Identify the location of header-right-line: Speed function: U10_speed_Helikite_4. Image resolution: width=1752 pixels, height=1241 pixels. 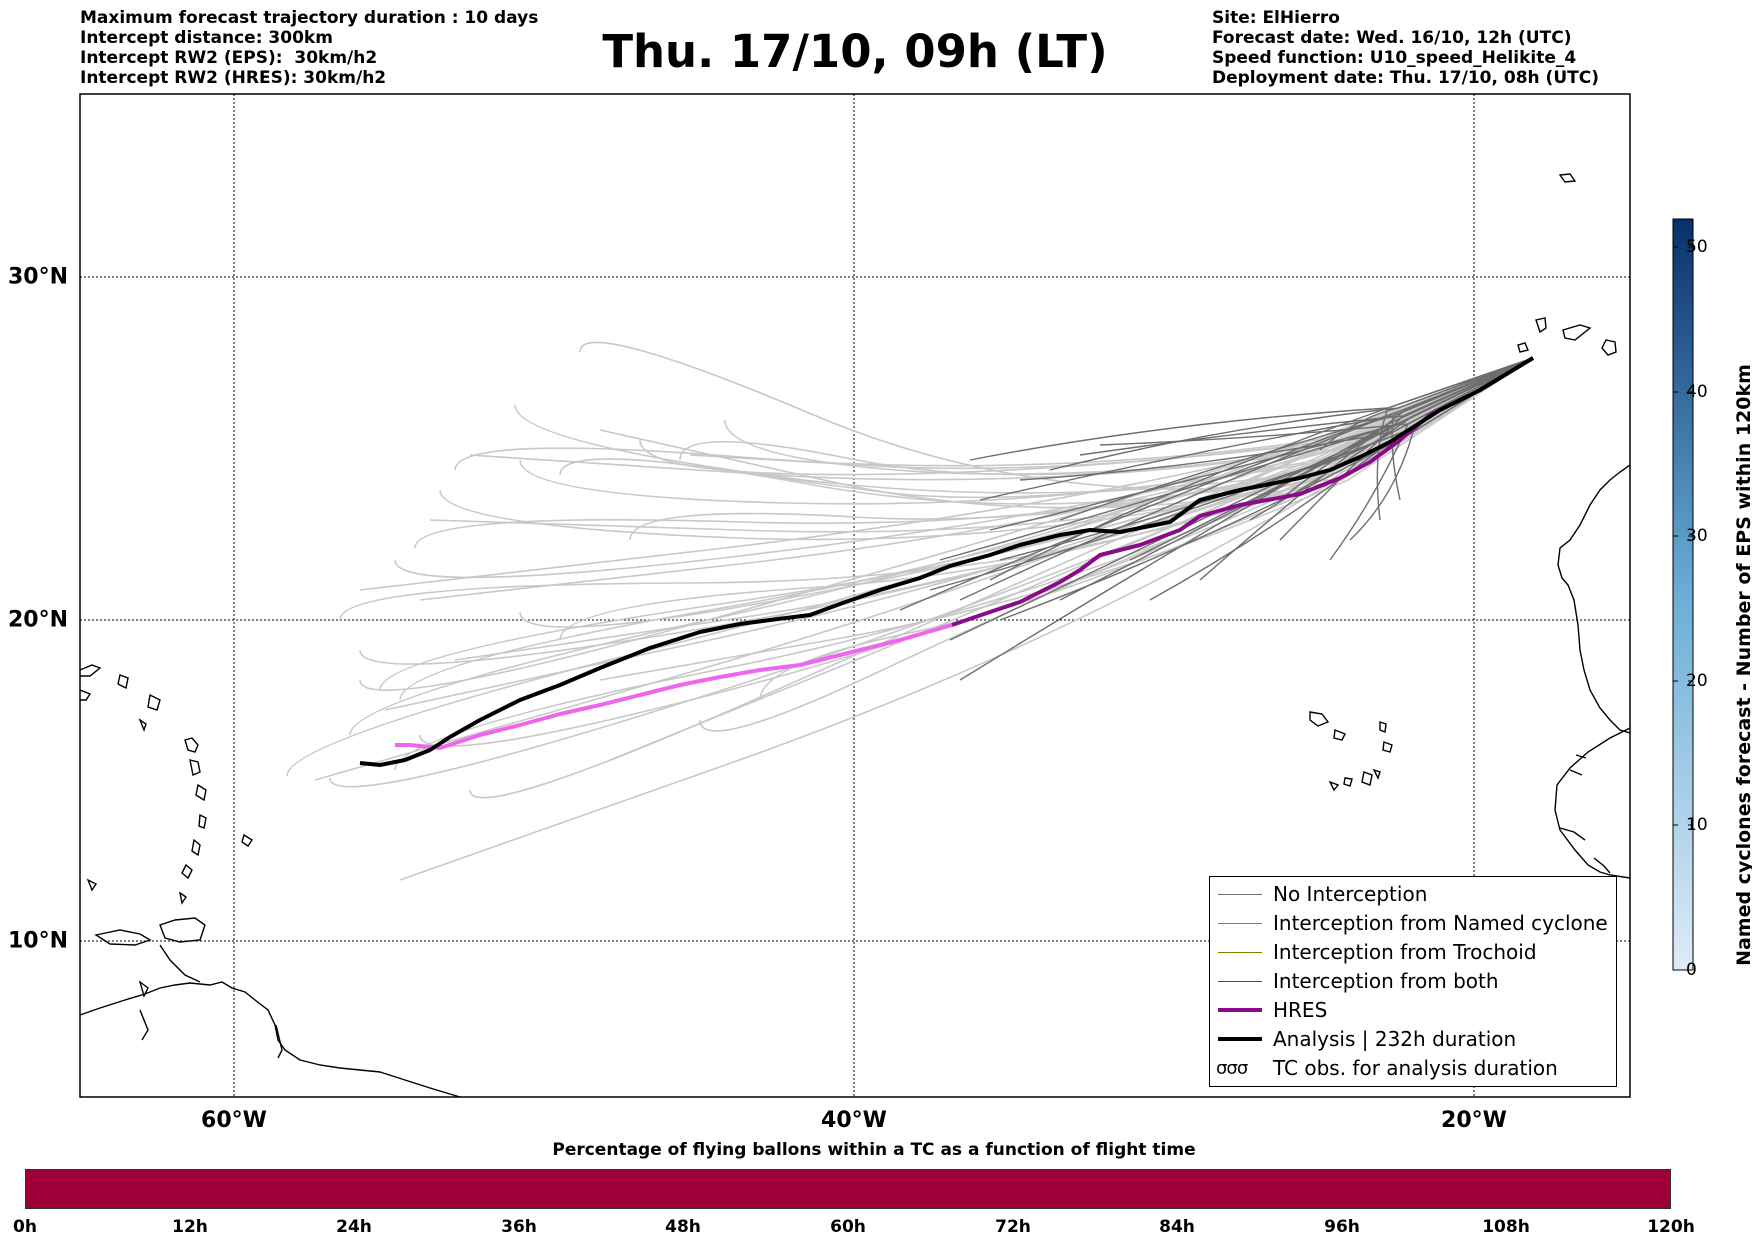
(1394, 58).